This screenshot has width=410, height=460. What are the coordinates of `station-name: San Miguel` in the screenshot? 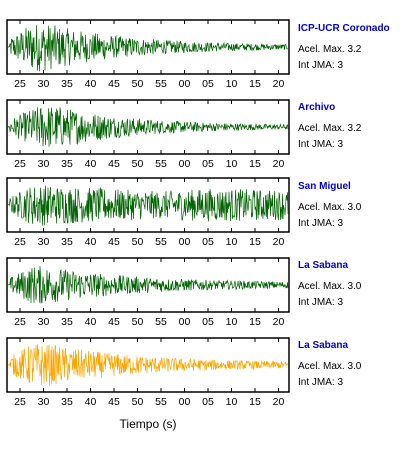 It's located at (324, 186).